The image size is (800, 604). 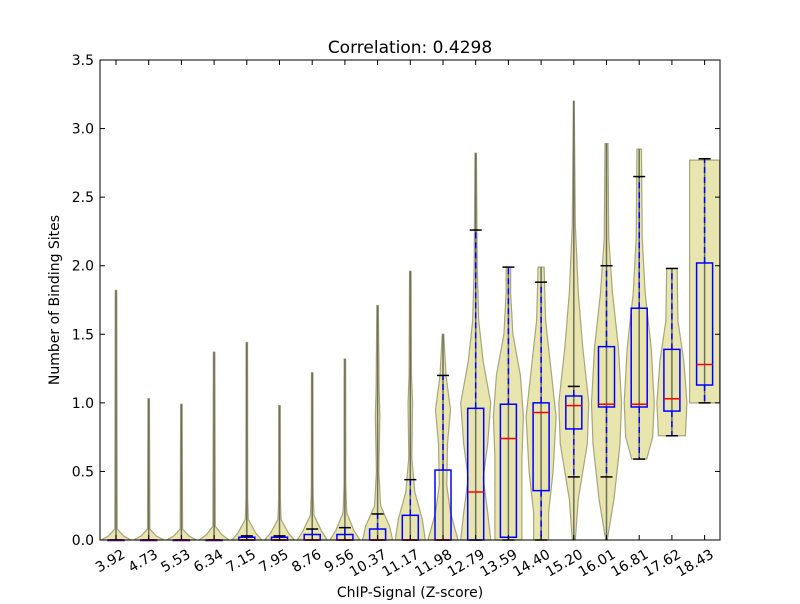 What do you see at coordinates (83, 472) in the screenshot?
I see `y-tick-label: 0.5` at bounding box center [83, 472].